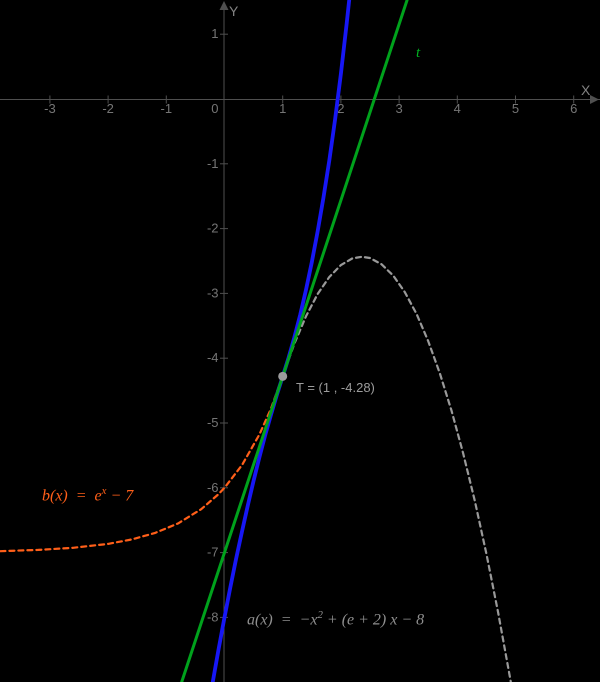  What do you see at coordinates (214, 108) in the screenshot?
I see `origin-label: 0` at bounding box center [214, 108].